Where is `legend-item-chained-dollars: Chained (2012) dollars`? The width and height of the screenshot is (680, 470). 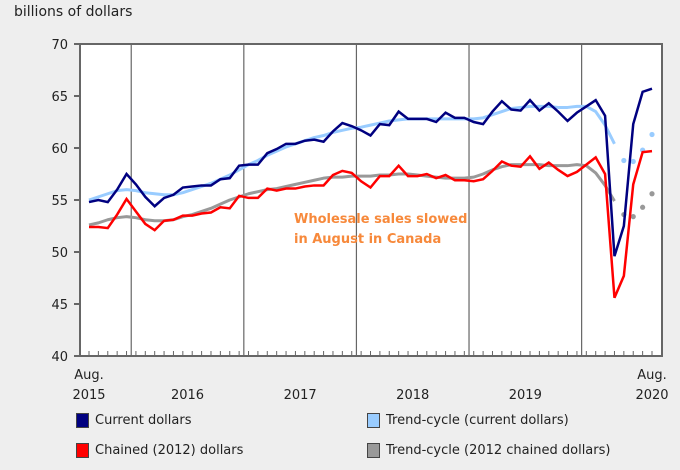
legend-item-chained-dollars: Chained (2012) dollars is located at coordinates (159, 450).